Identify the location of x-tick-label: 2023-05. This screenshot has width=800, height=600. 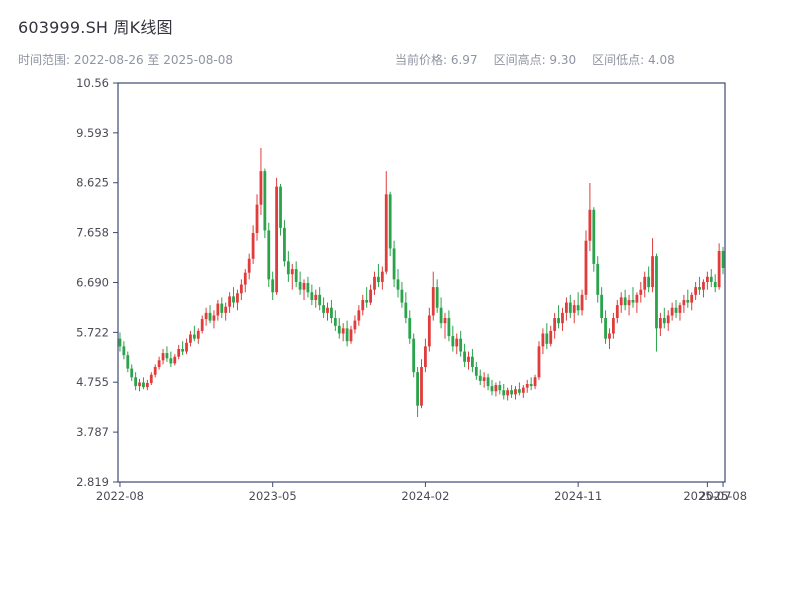
(273, 496).